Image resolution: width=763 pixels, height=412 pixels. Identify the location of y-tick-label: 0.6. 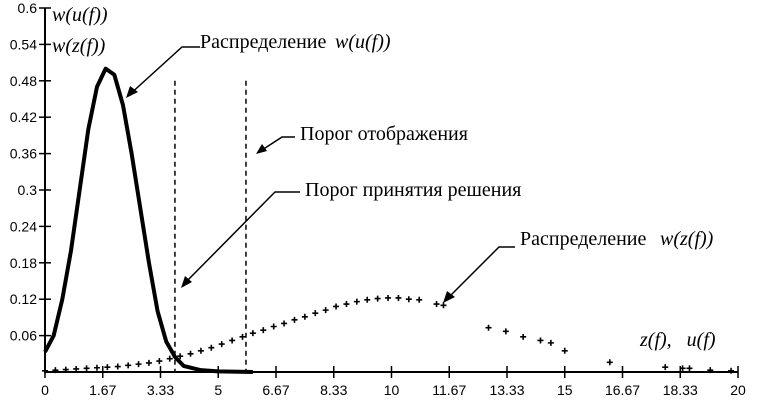
(28, 8).